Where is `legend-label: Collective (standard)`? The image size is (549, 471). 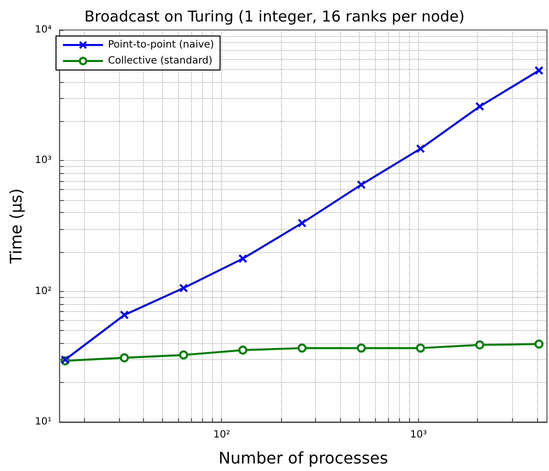 legend-label: Collective (standard) is located at coordinates (160, 61).